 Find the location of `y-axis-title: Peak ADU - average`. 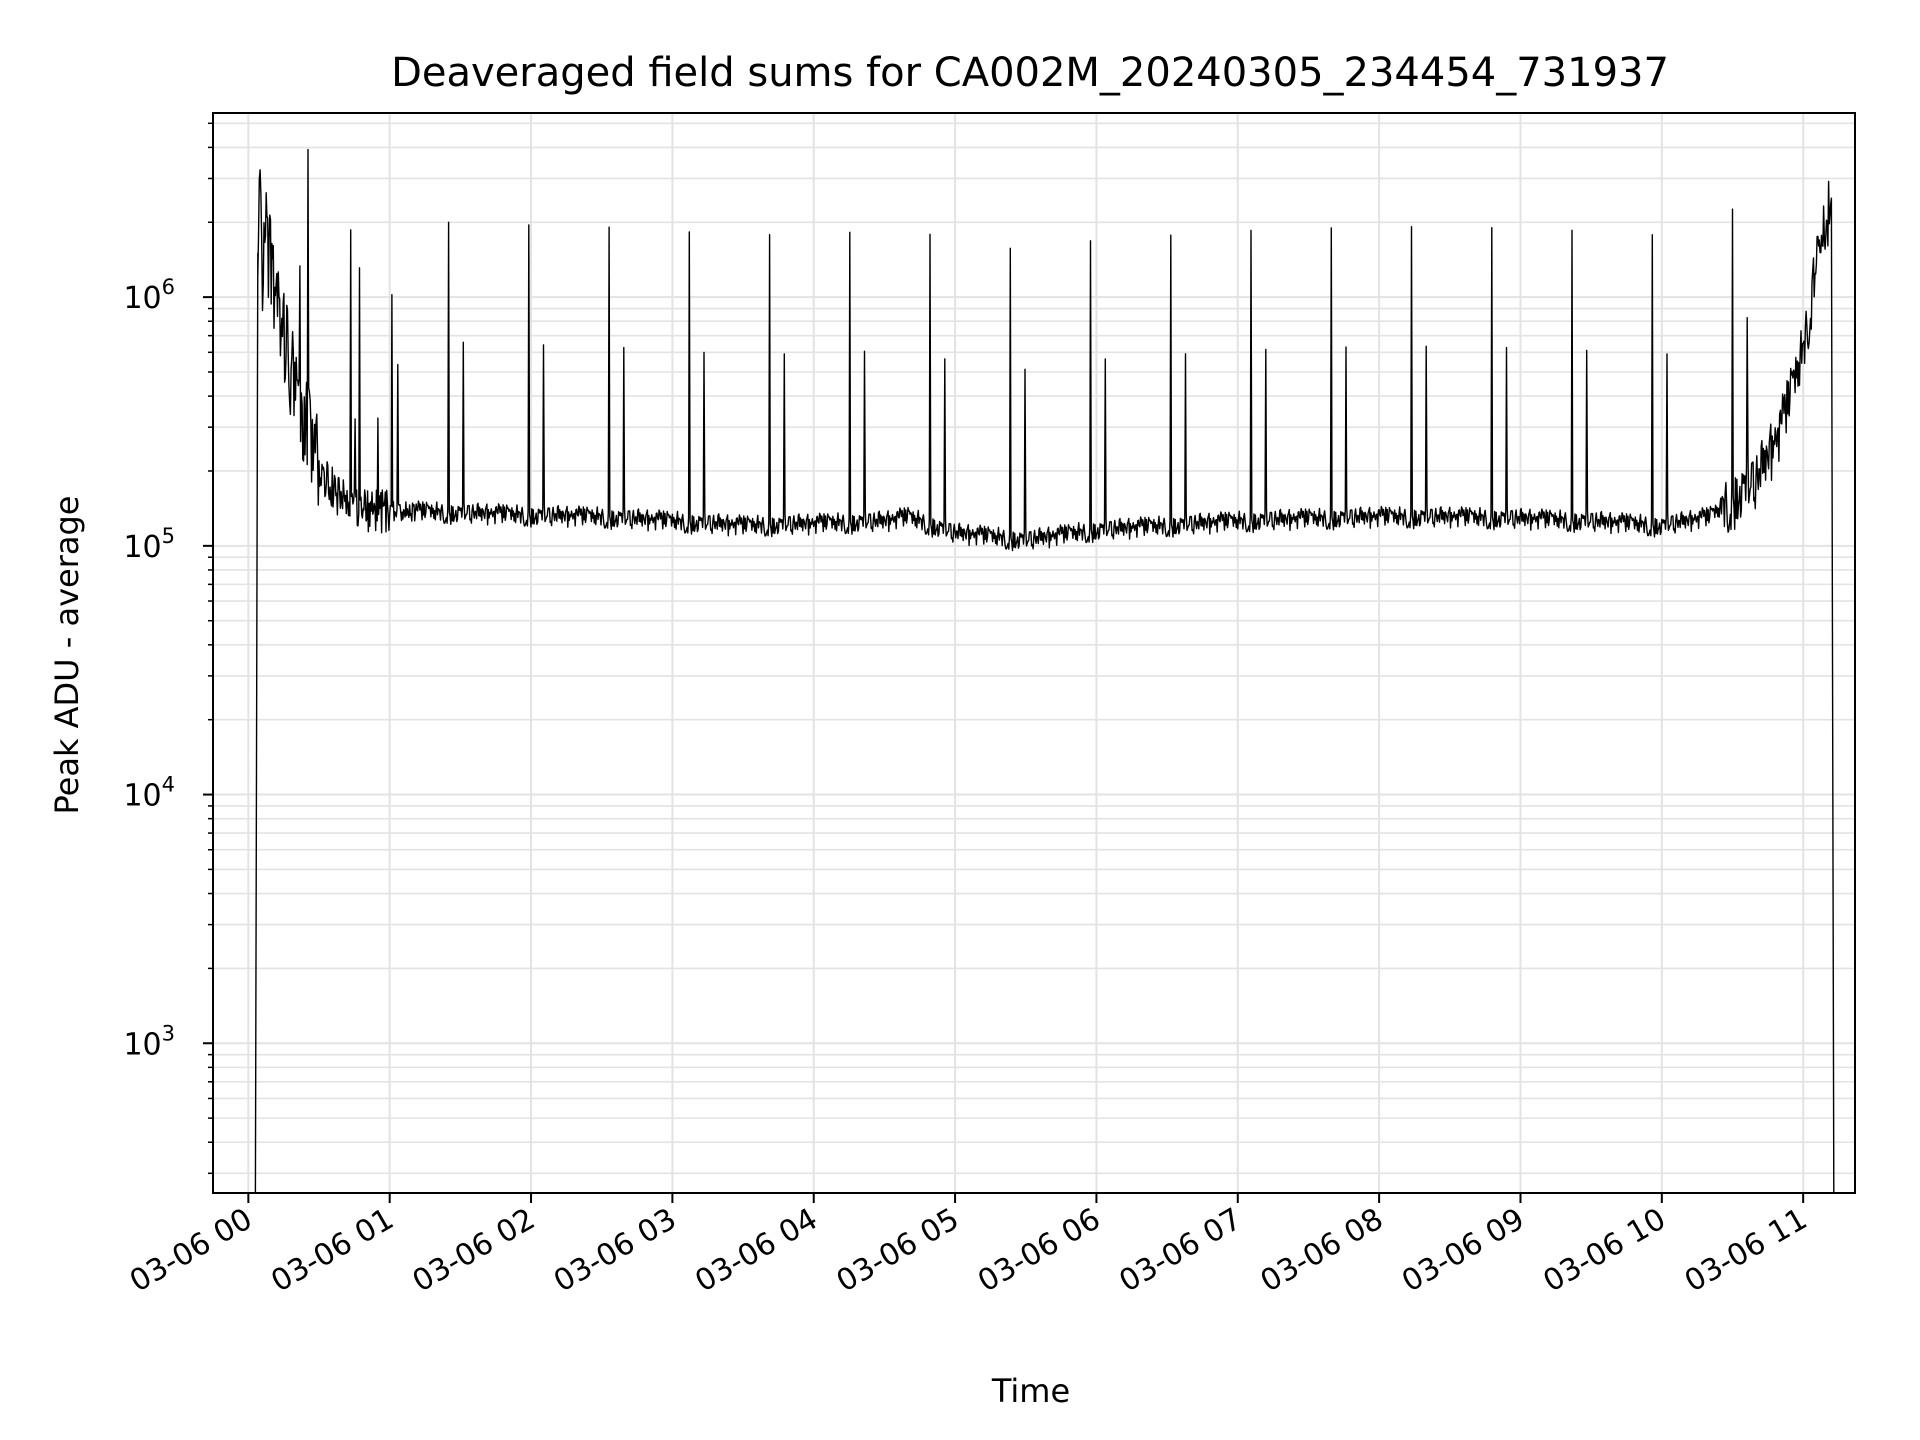

y-axis-title: Peak ADU - average is located at coordinates (67, 655).